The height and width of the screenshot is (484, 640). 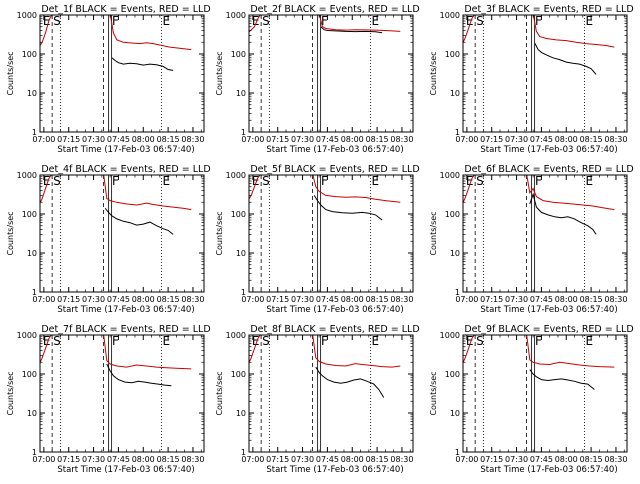 What do you see at coordinates (125, 9) in the screenshot?
I see `panel-title: Det_1f BLACK = Events, RED = LLD` at bounding box center [125, 9].